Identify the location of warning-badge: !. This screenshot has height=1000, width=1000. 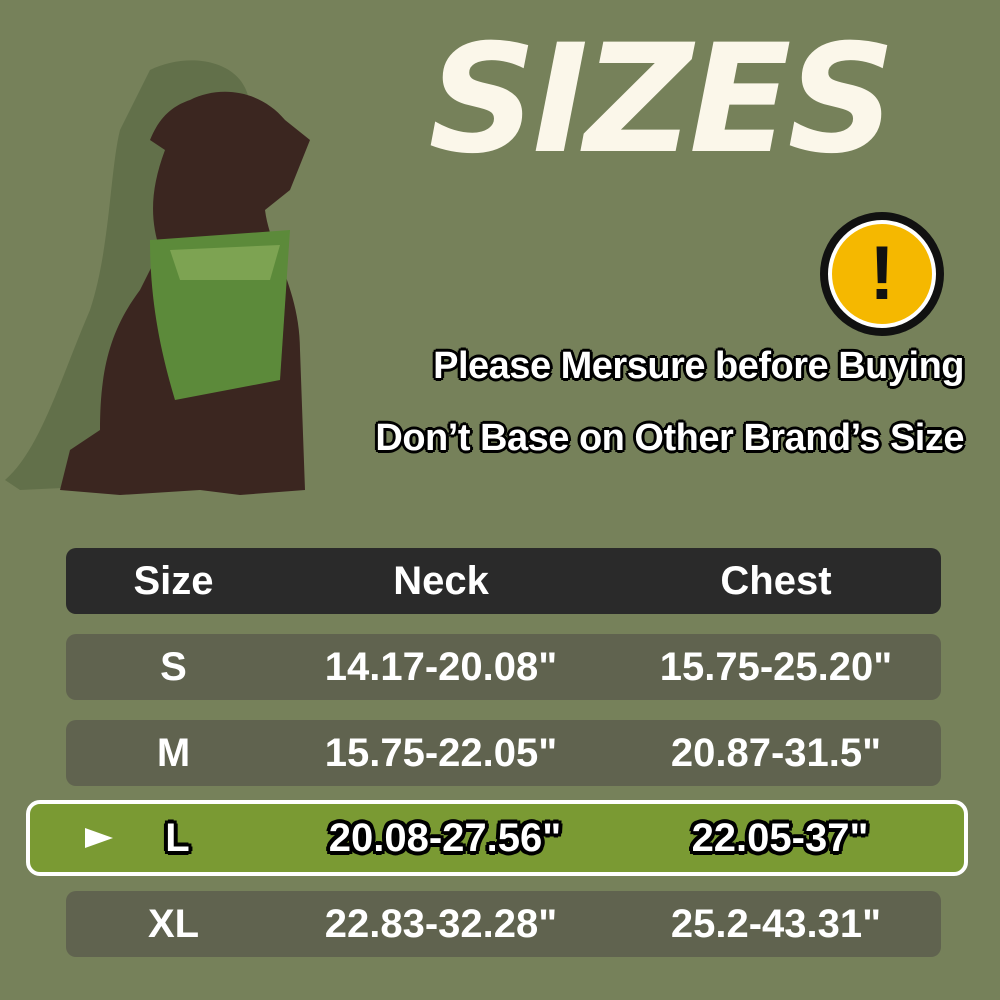
(882, 274).